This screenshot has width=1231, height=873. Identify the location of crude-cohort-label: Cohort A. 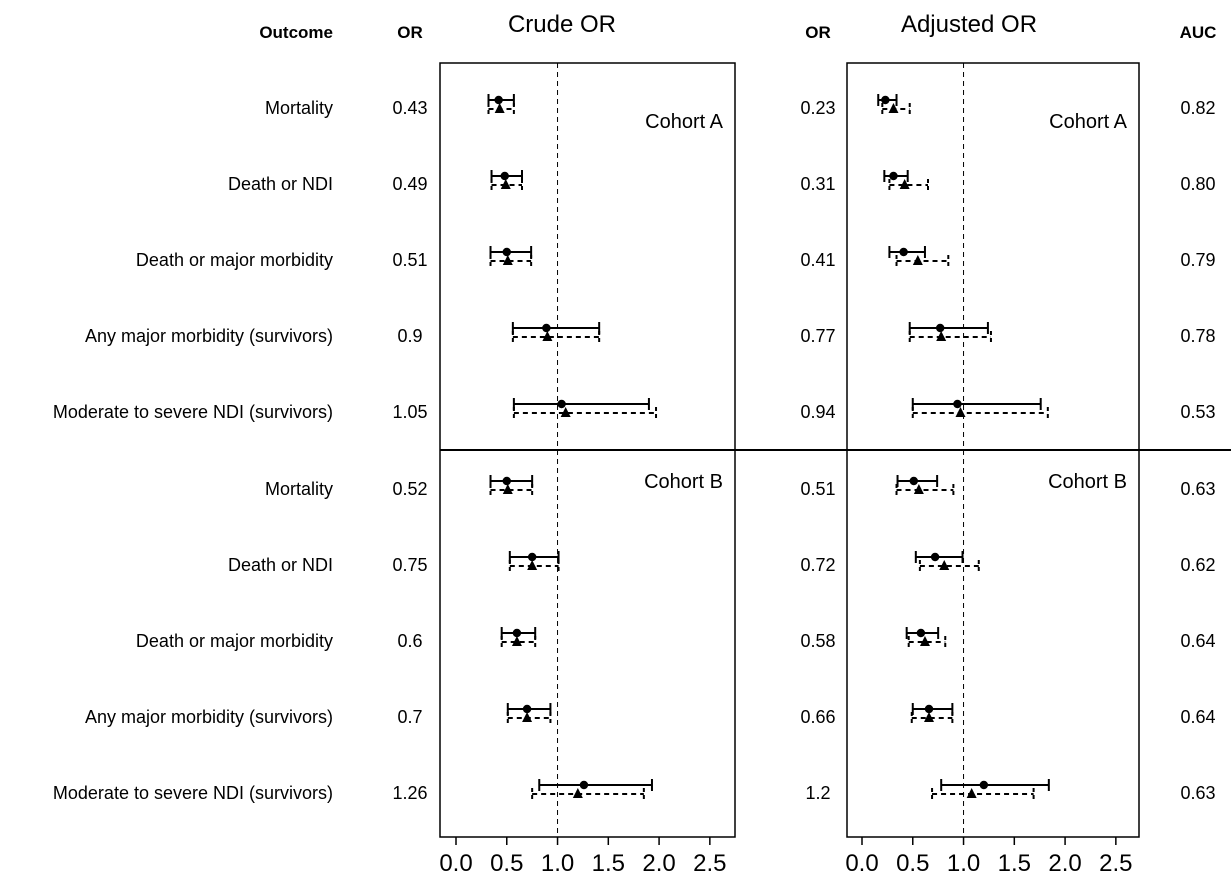
(684, 122).